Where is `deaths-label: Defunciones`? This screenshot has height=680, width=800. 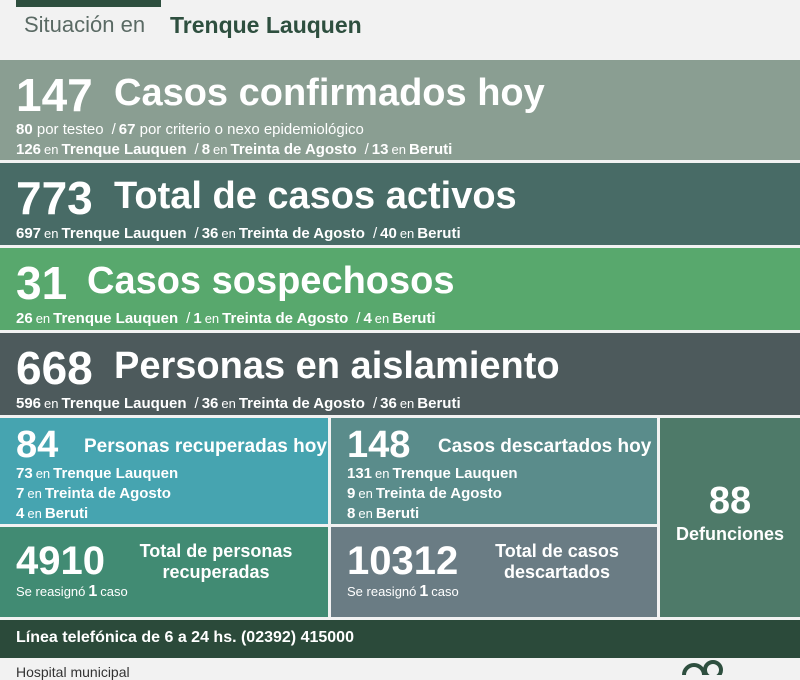
deaths-label: Defunciones is located at coordinates (730, 534).